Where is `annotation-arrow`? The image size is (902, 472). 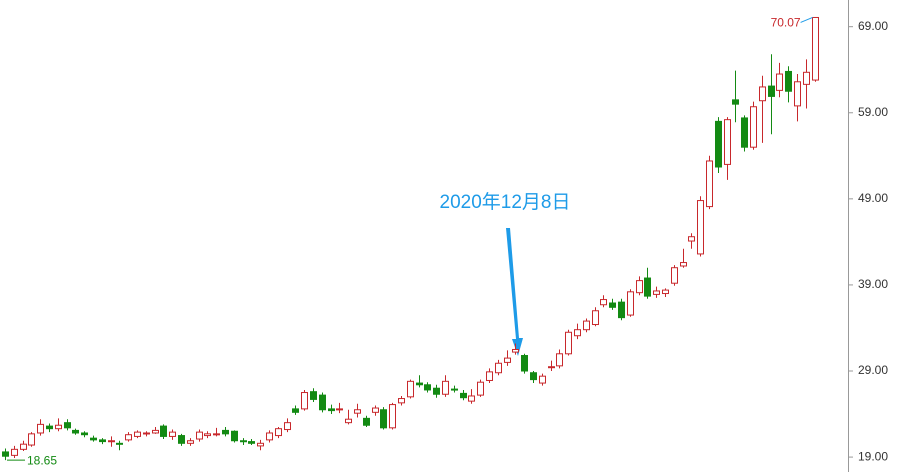
annotation-arrow is located at coordinates (514, 292).